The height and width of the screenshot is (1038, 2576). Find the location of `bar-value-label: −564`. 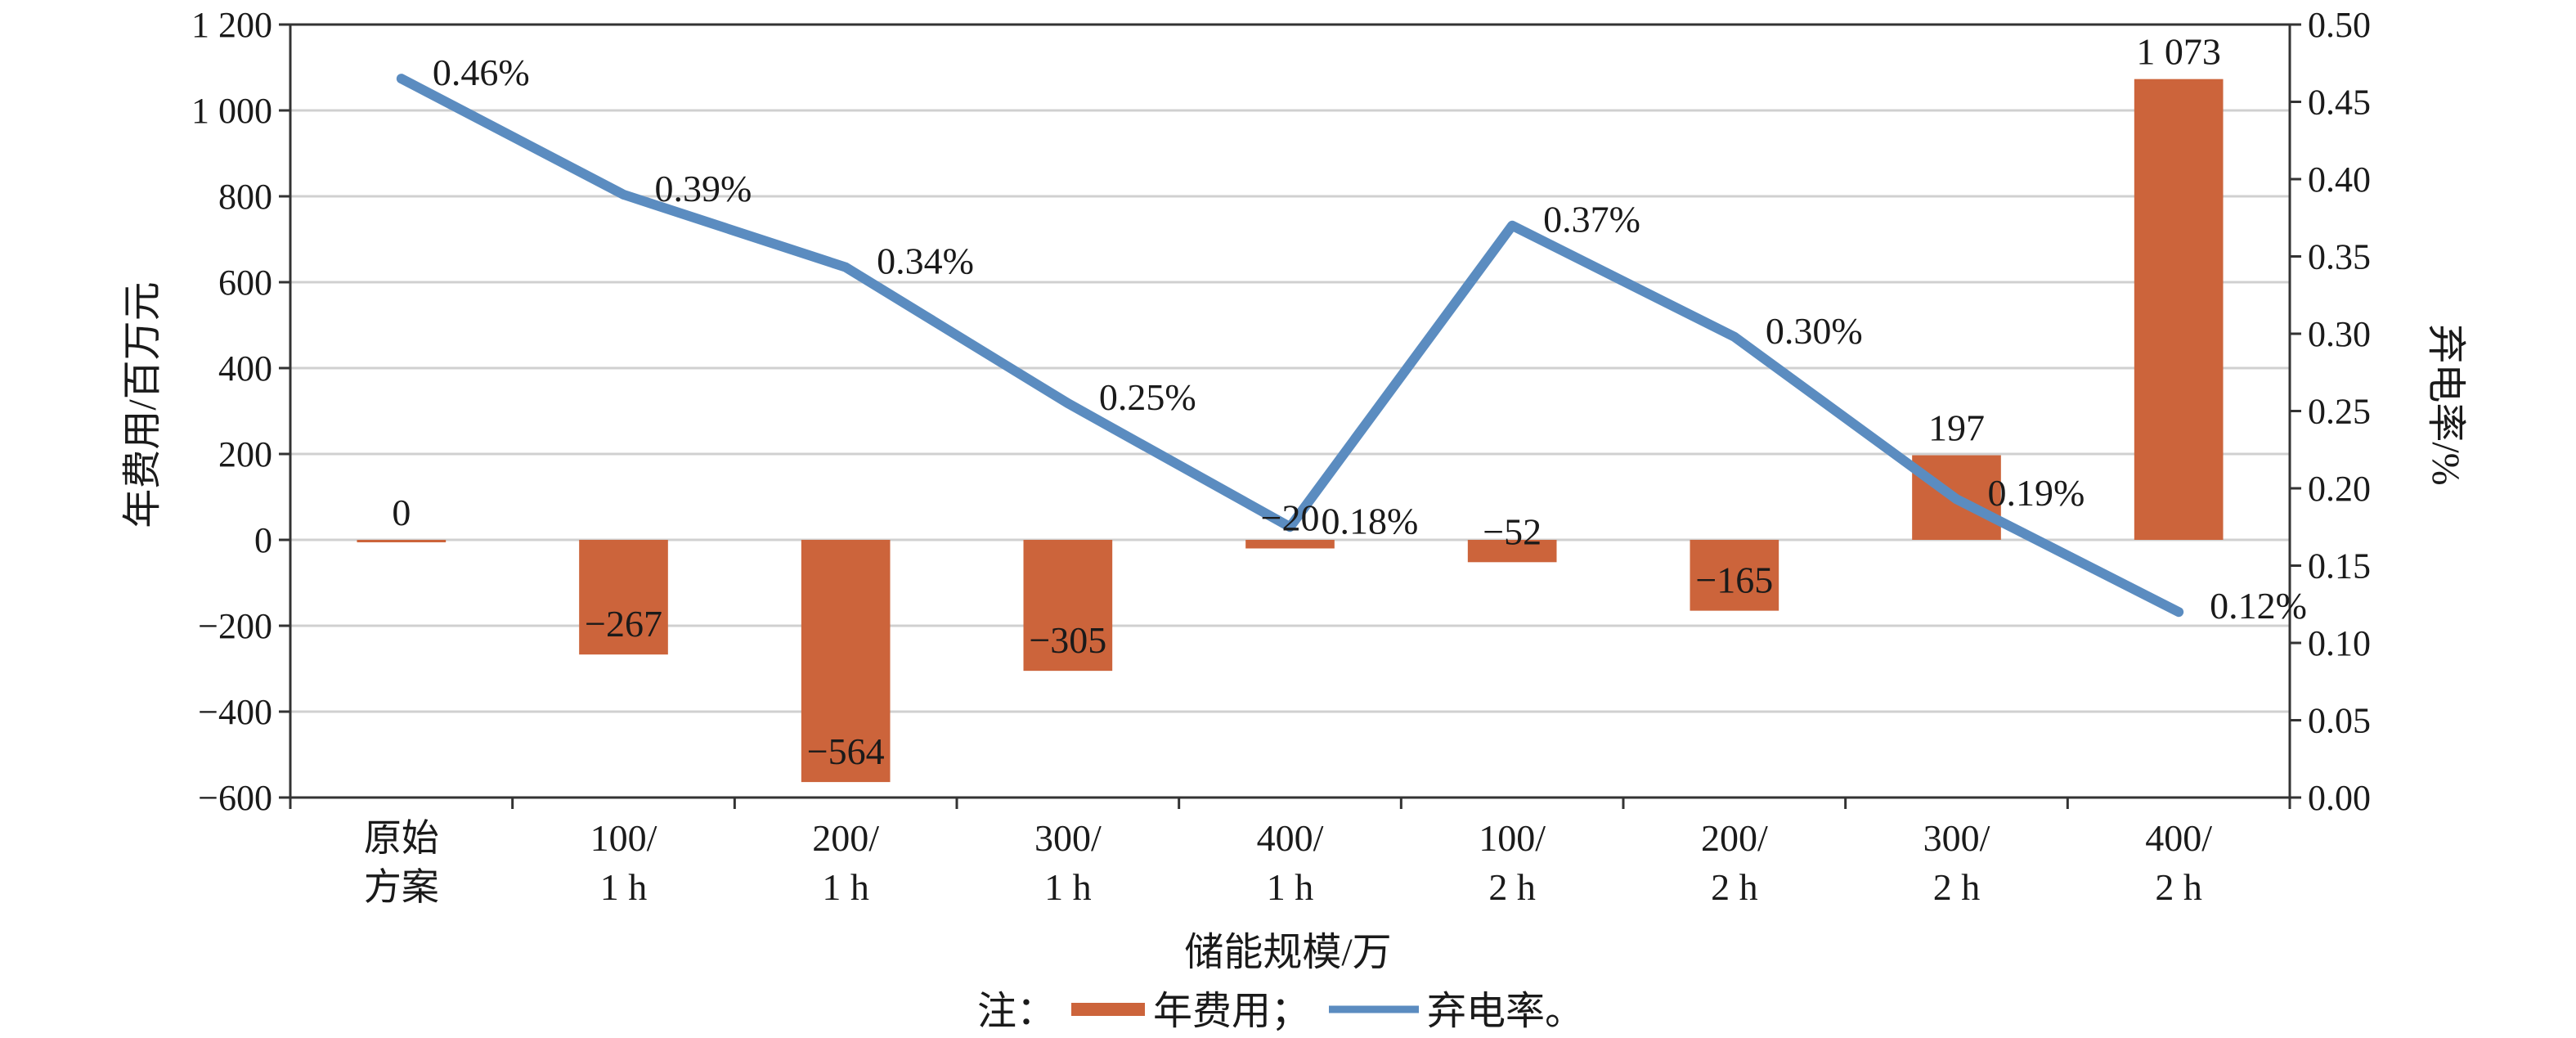

bar-value-label: −564 is located at coordinates (846, 751).